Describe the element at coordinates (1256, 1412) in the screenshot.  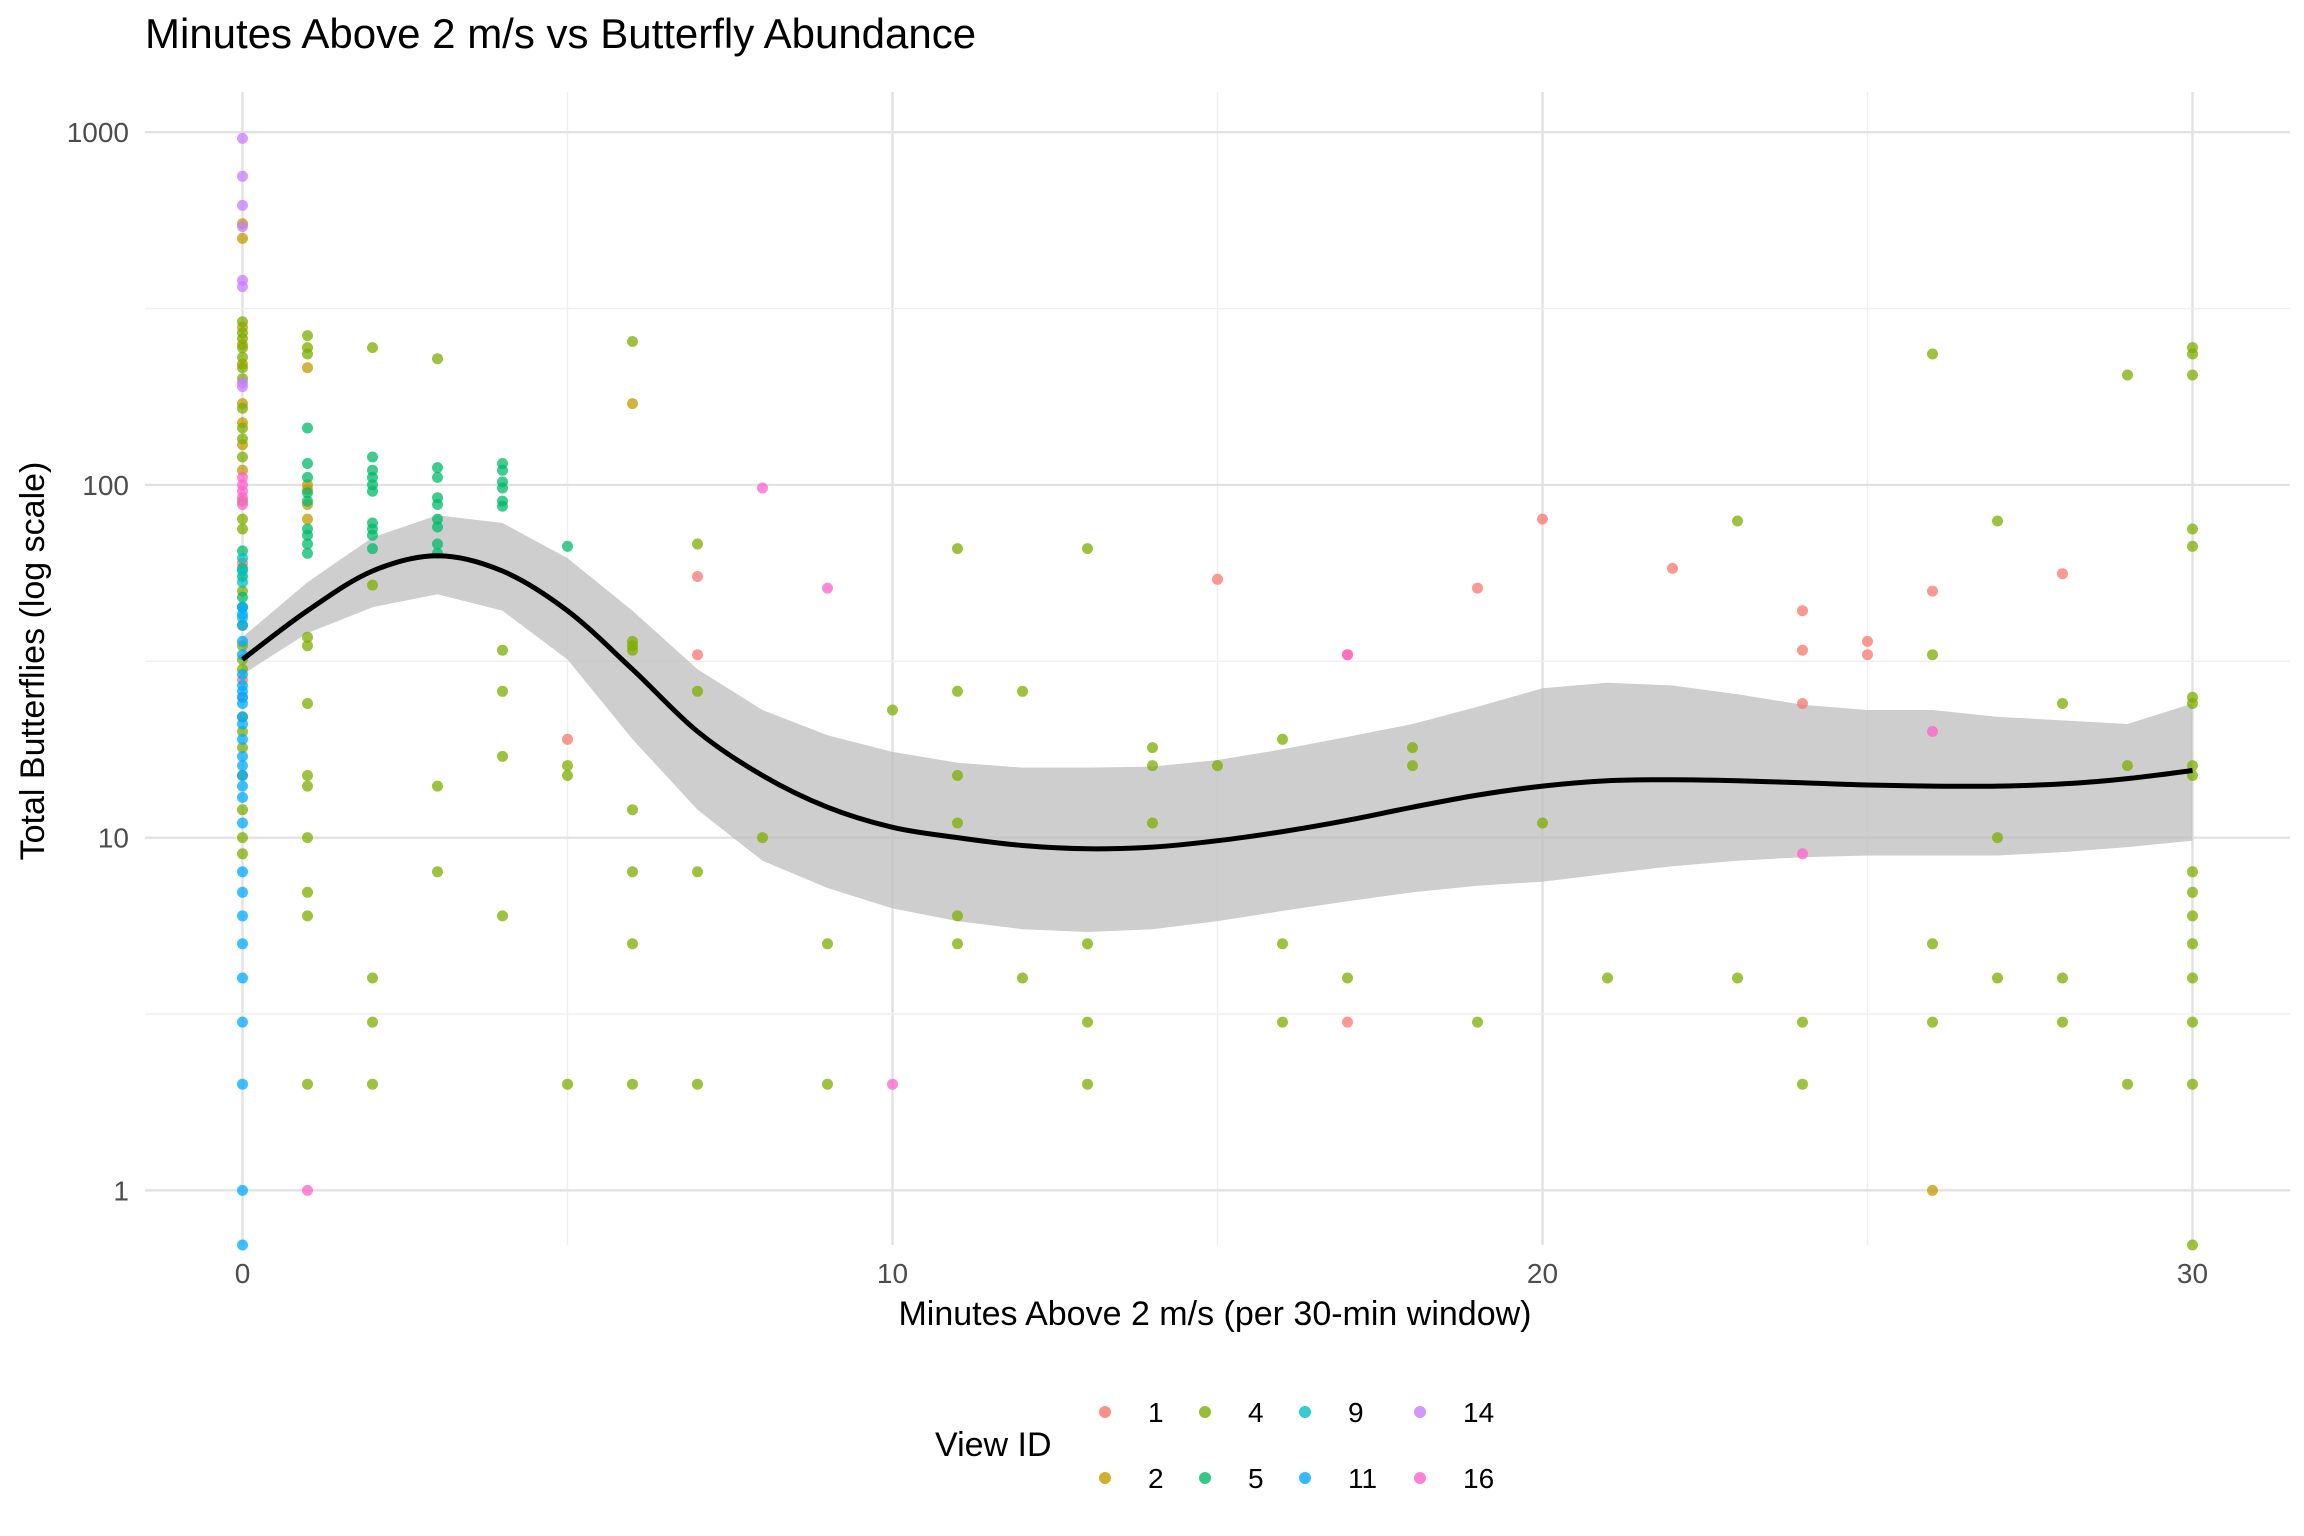
I see `legend-label: 4` at that location.